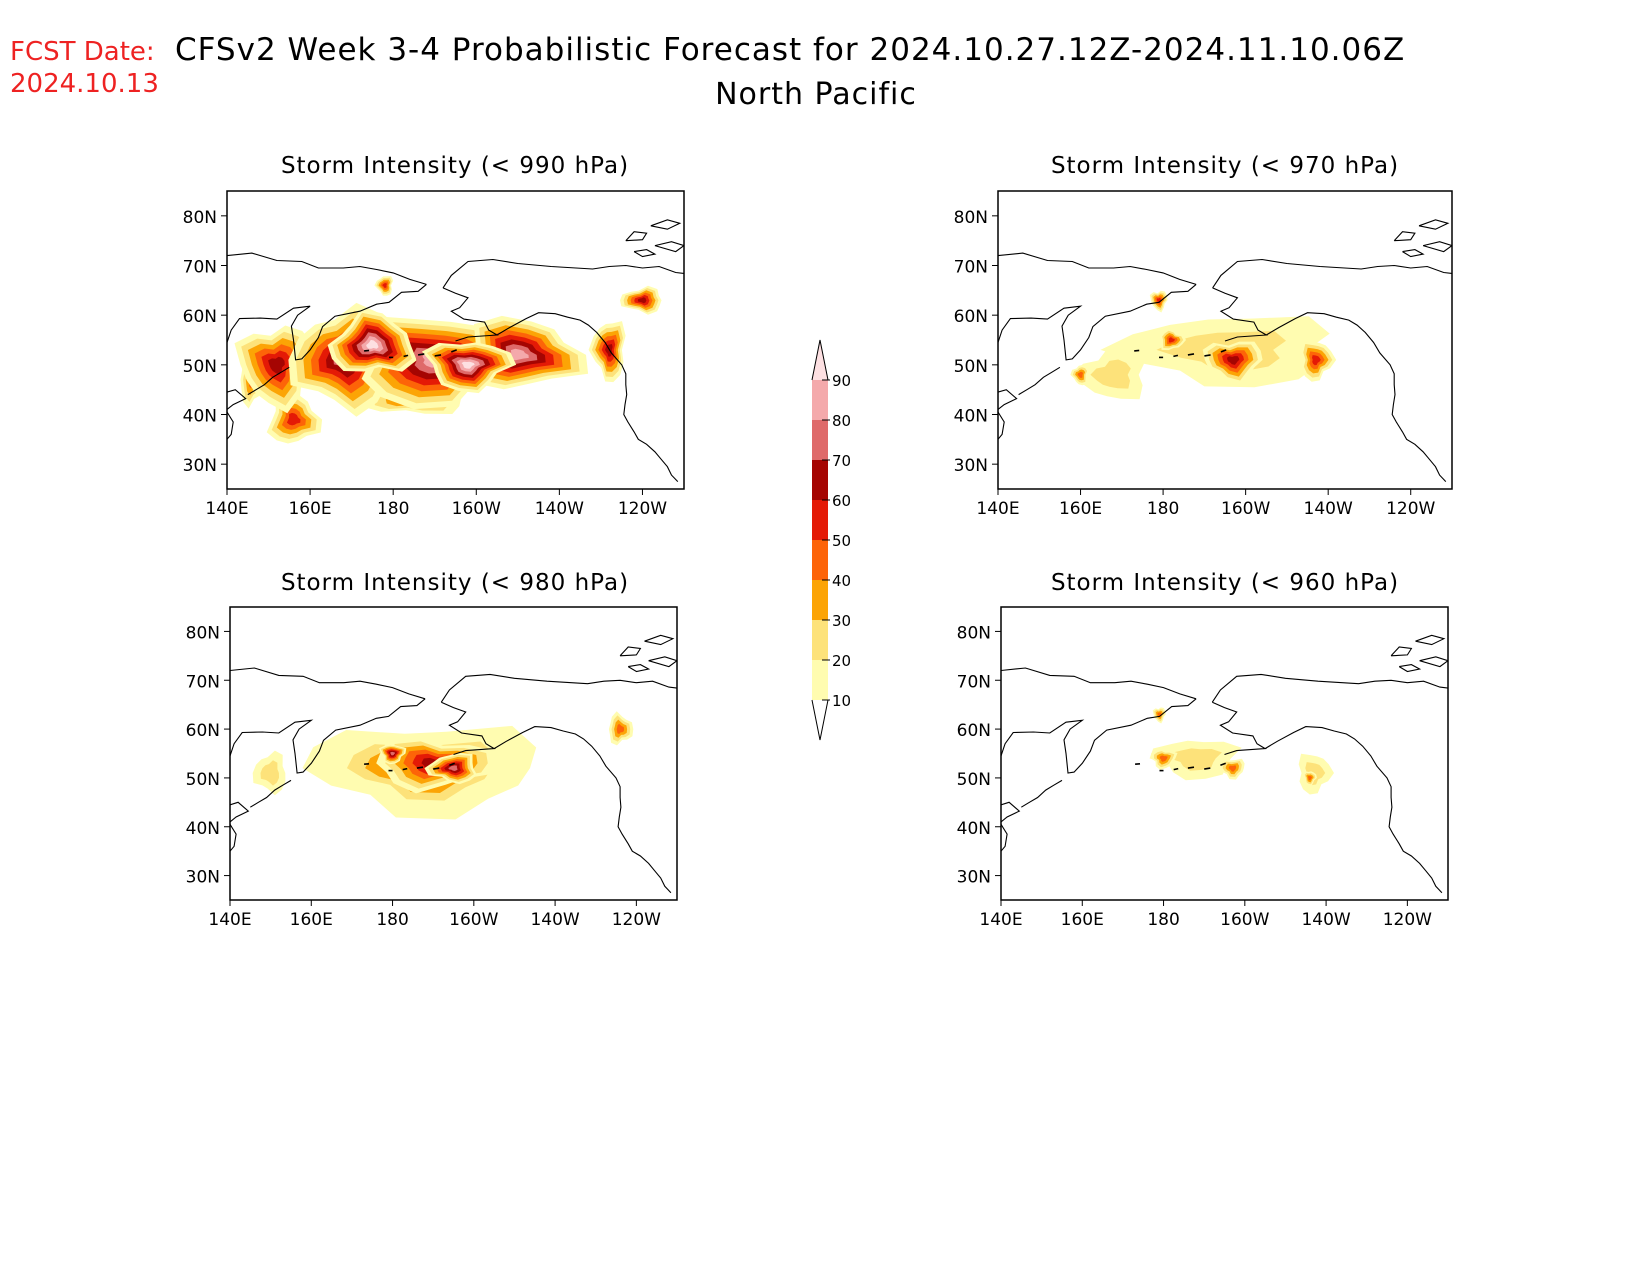  I want to click on colorbar-cap-outline, so click(820, 360).